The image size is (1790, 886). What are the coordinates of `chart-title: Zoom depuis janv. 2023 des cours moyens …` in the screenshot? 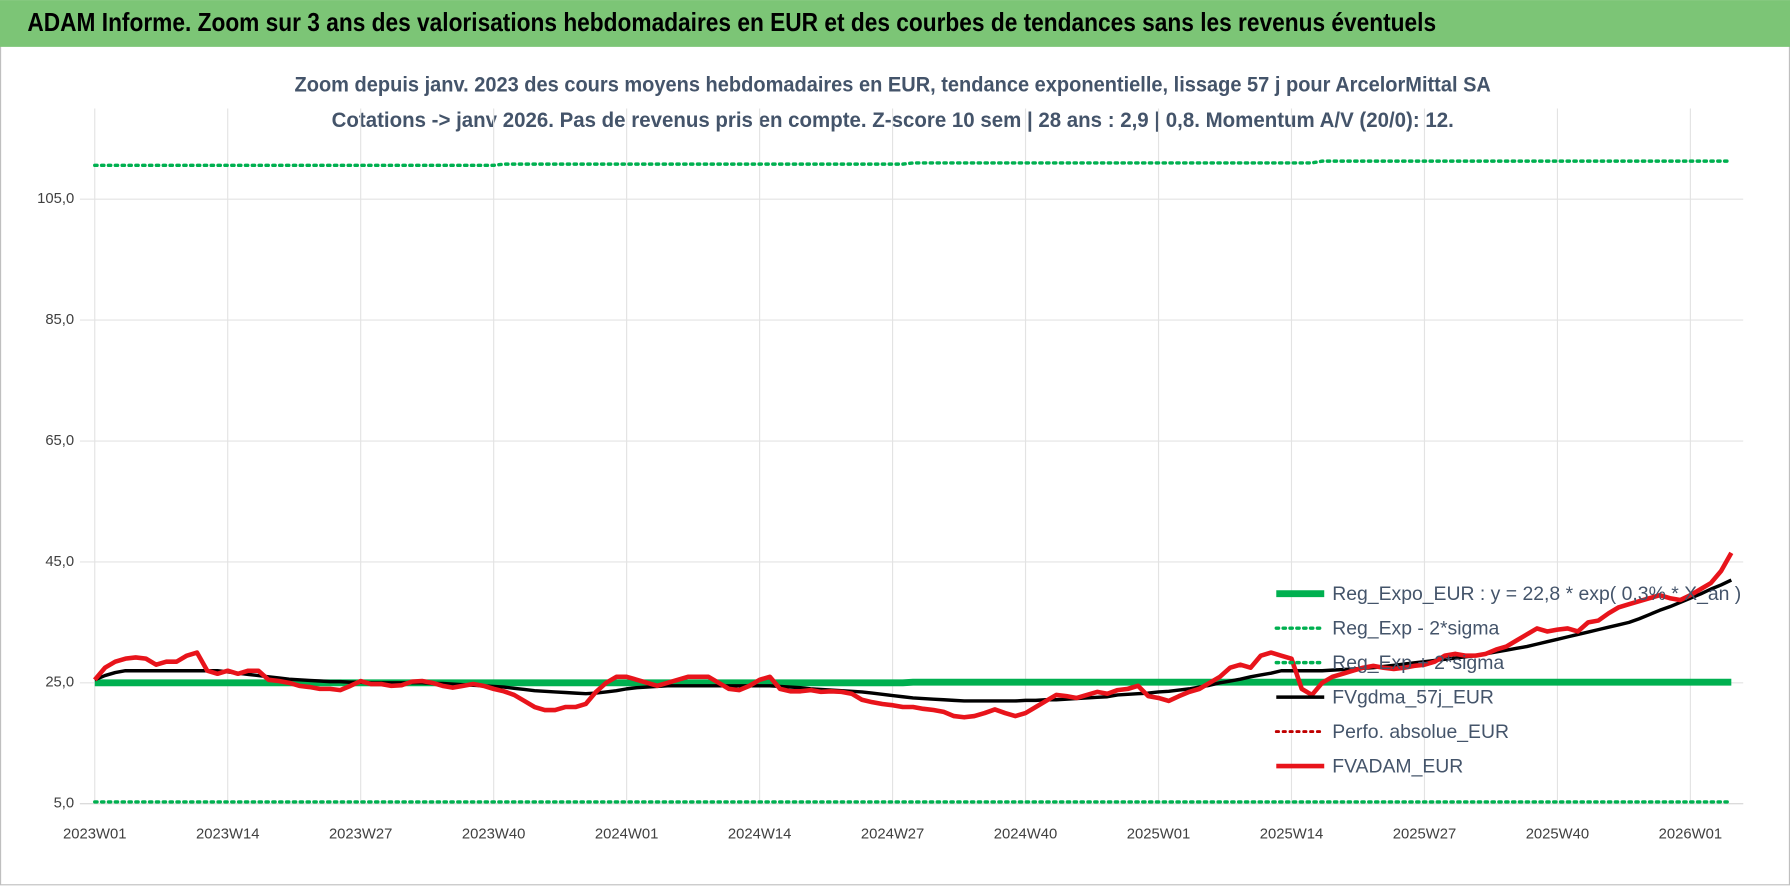 It's located at (893, 83).